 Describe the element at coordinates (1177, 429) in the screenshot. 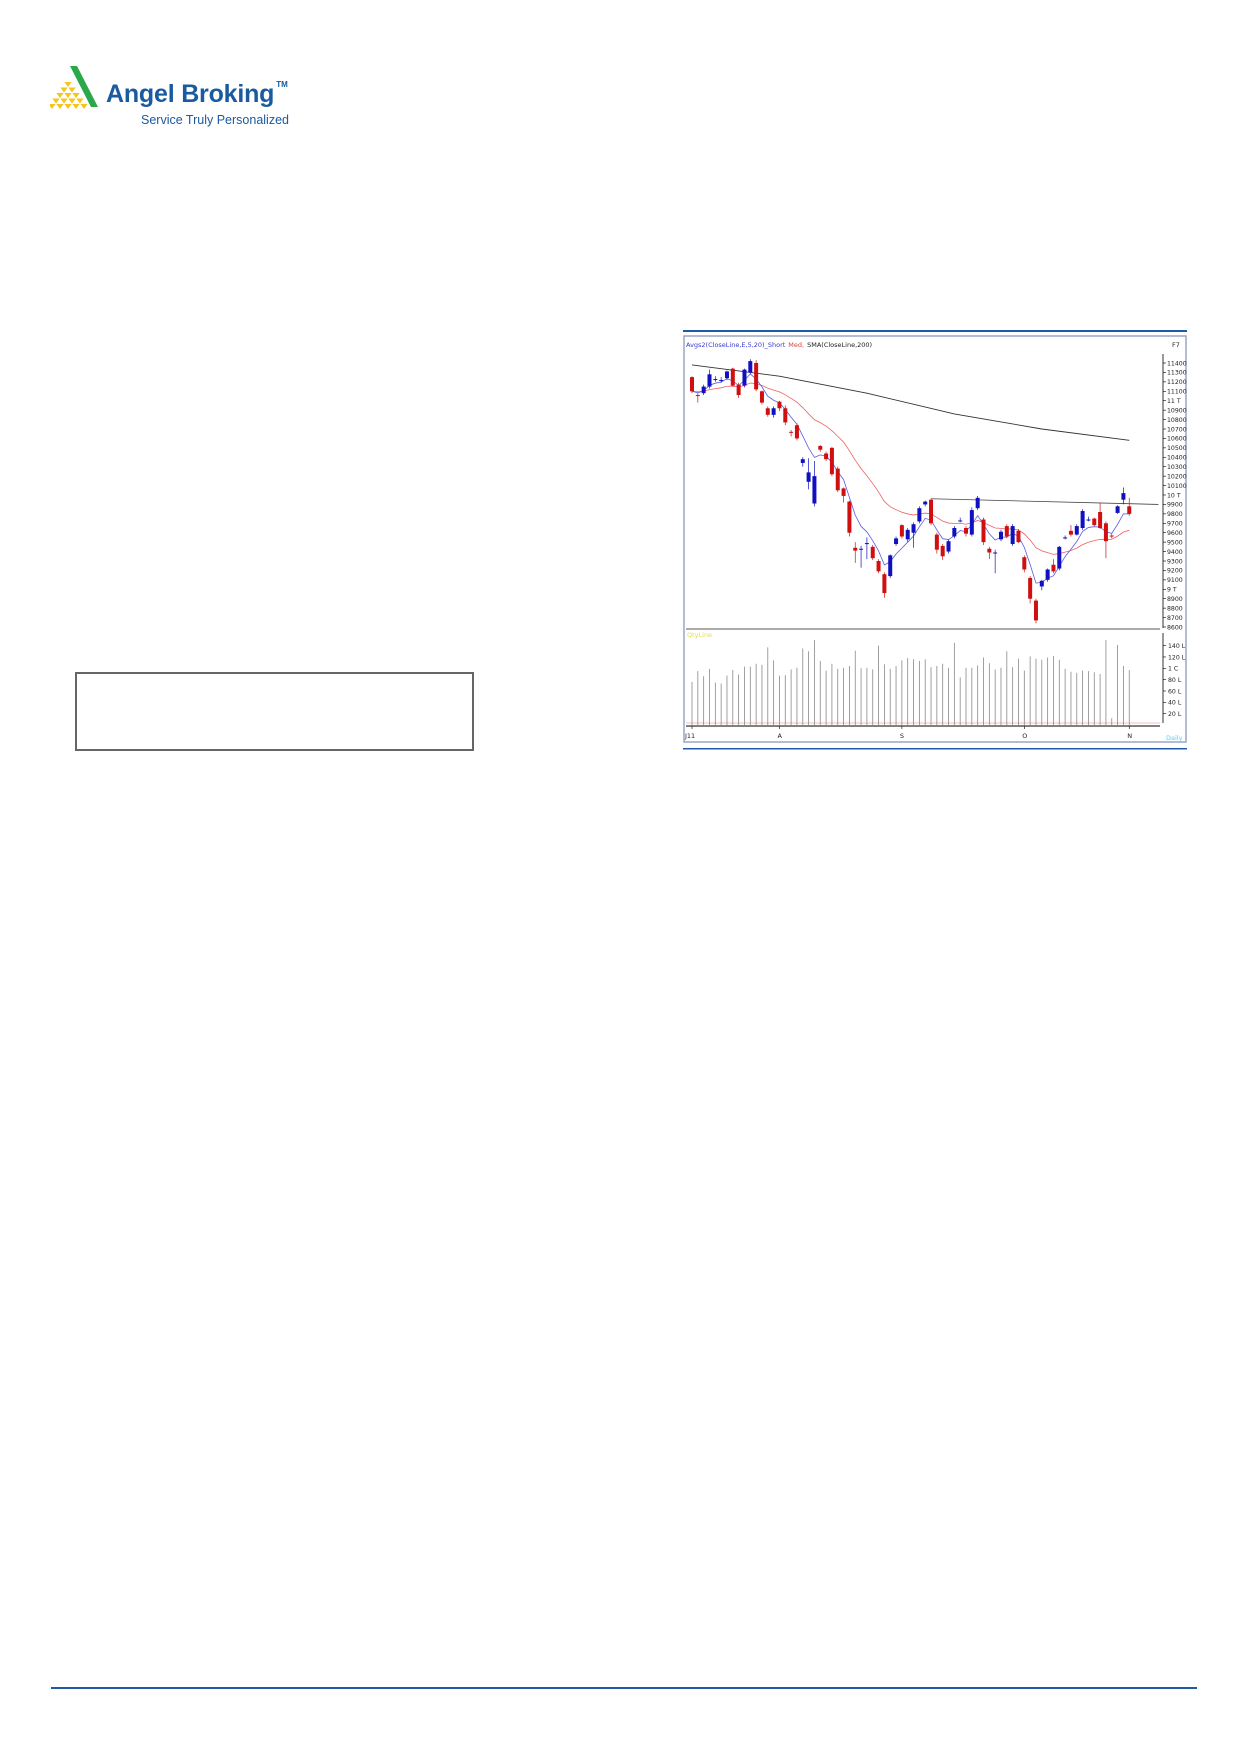

I see `price-tick-label: 10700` at that location.